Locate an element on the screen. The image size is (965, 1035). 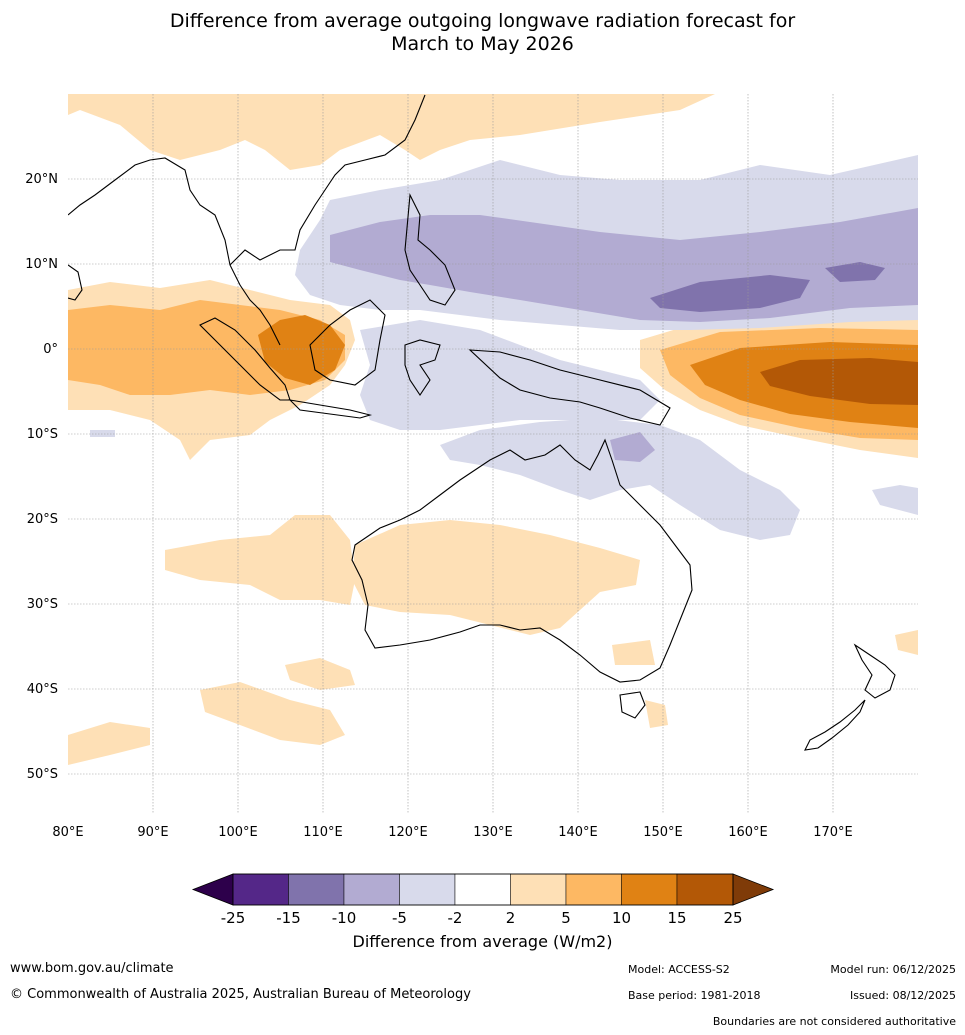
anomaly-region-west-pacific-strong is located at coordinates (730, 293).